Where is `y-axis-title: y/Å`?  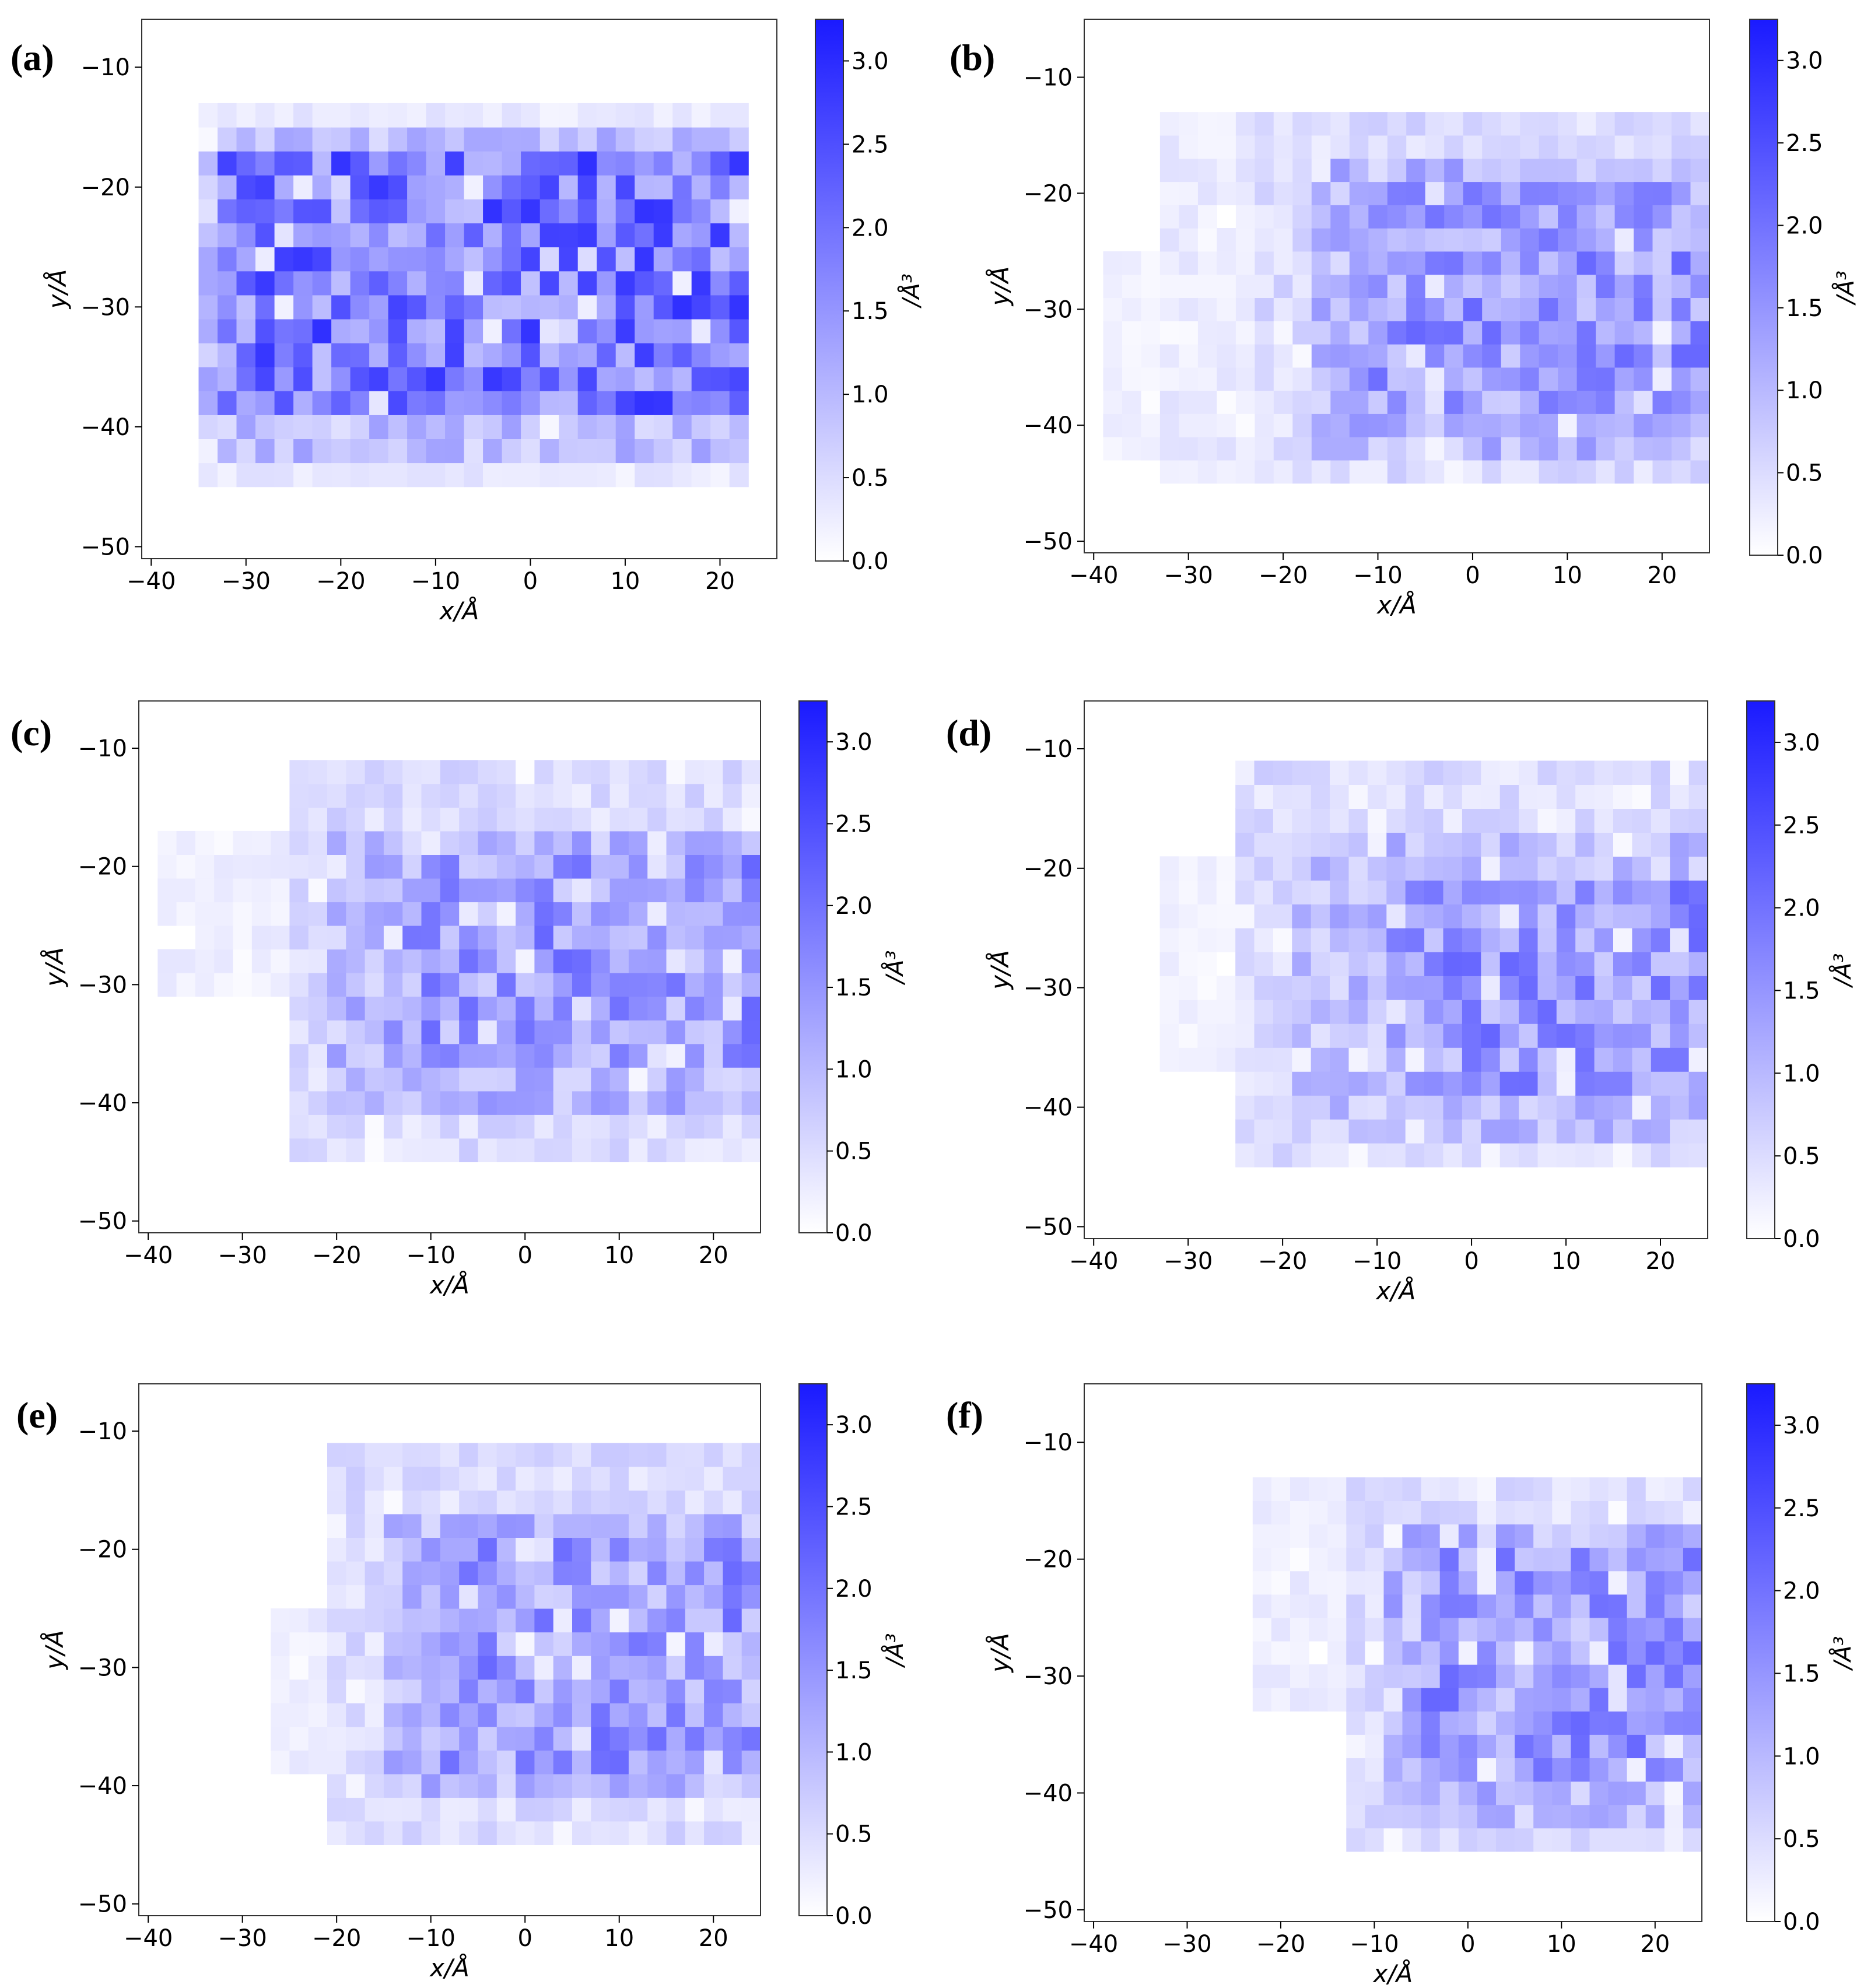 y-axis-title: y/Å is located at coordinates (54, 1650).